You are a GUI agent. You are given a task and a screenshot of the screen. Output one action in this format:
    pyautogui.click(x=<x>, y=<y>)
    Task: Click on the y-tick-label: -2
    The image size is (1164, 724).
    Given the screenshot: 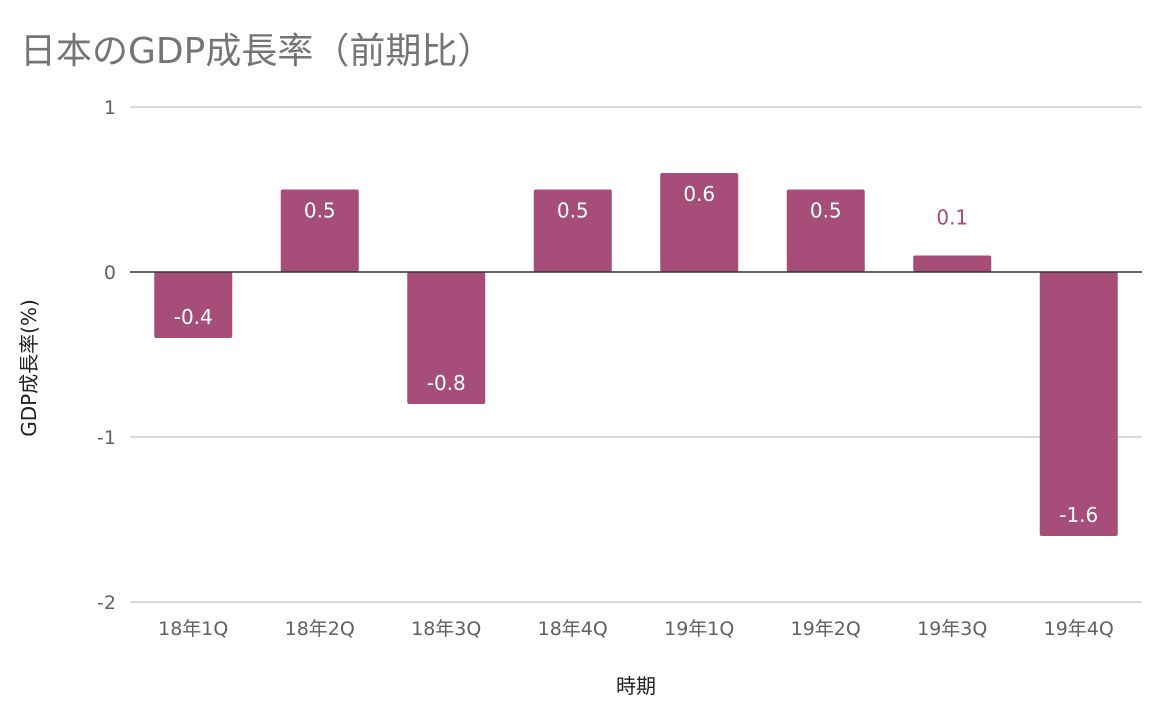 What is the action you would take?
    pyautogui.click(x=106, y=603)
    